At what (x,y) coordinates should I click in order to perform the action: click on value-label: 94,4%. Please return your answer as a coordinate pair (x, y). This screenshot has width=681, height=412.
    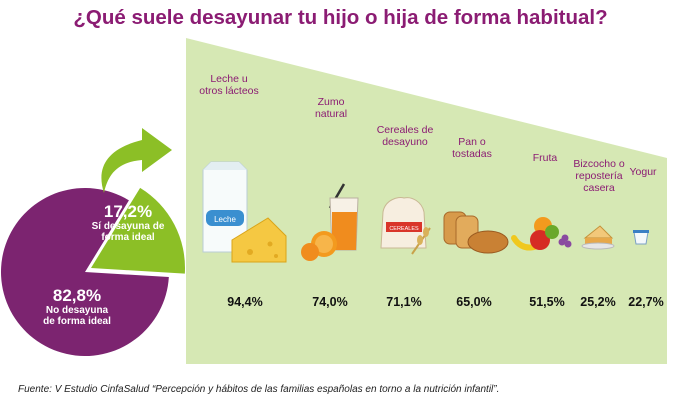
    Looking at the image, I should click on (245, 302).